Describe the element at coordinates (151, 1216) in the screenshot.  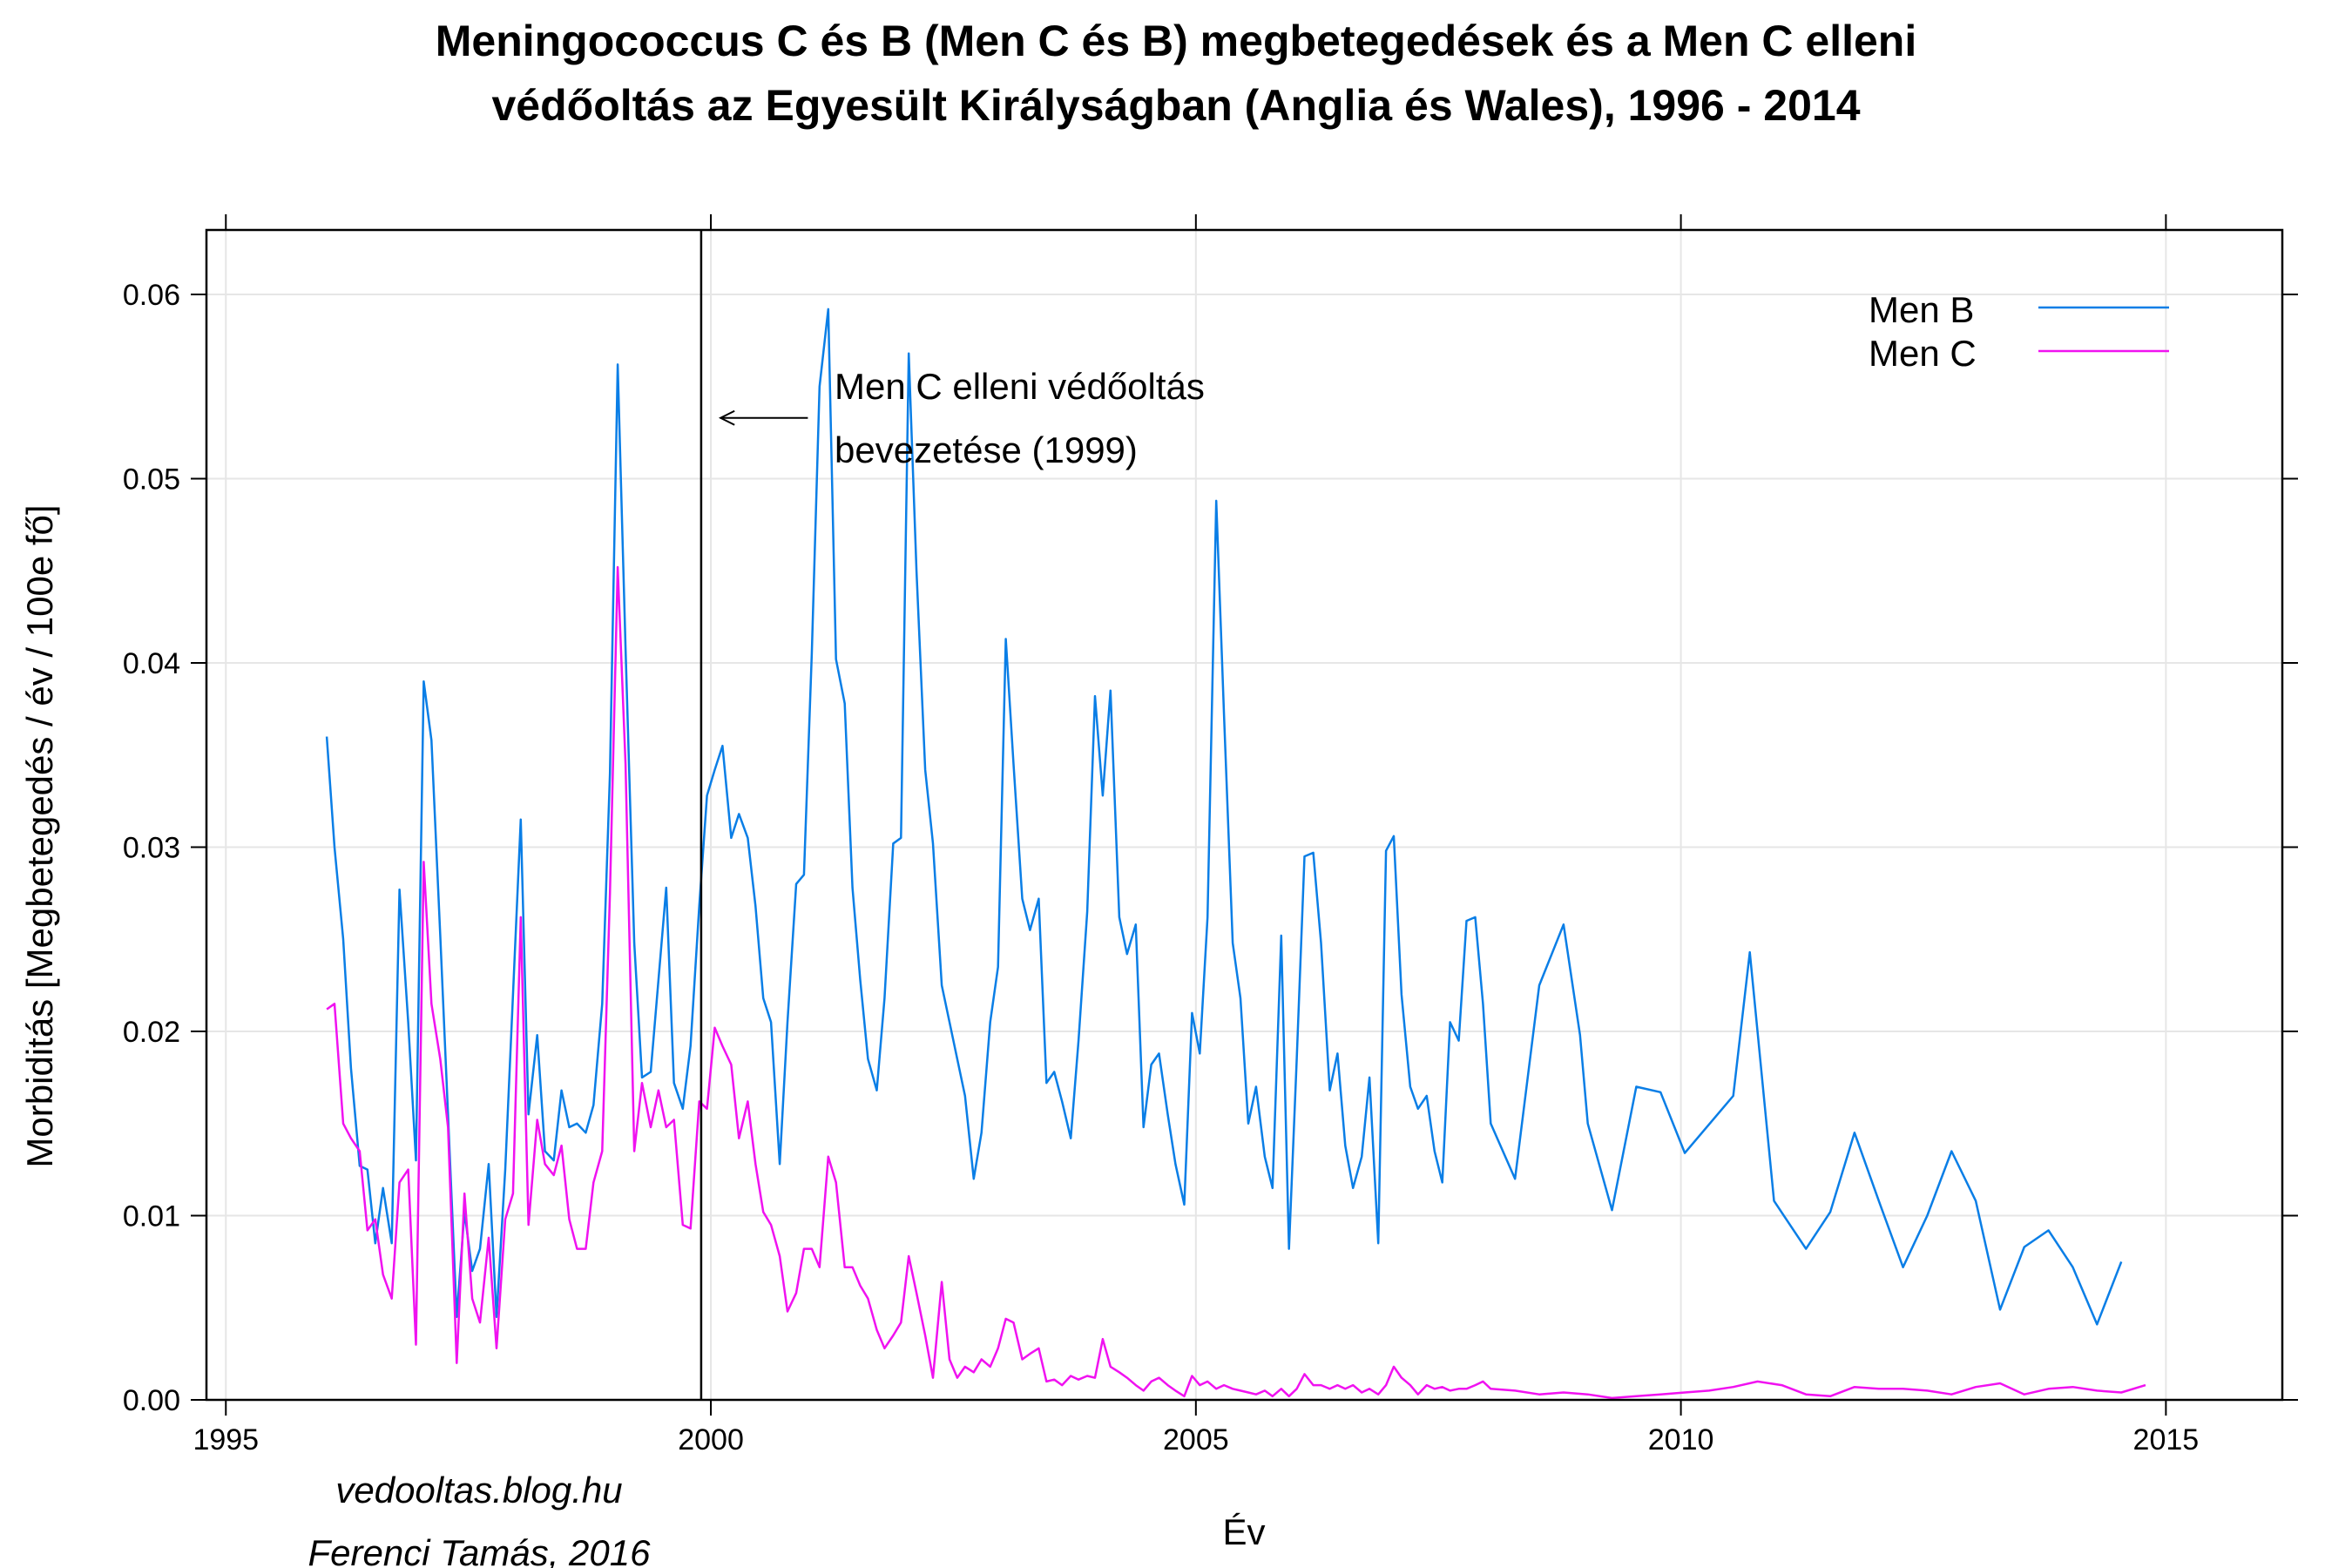
I see `y-tick-label: 0.01` at that location.